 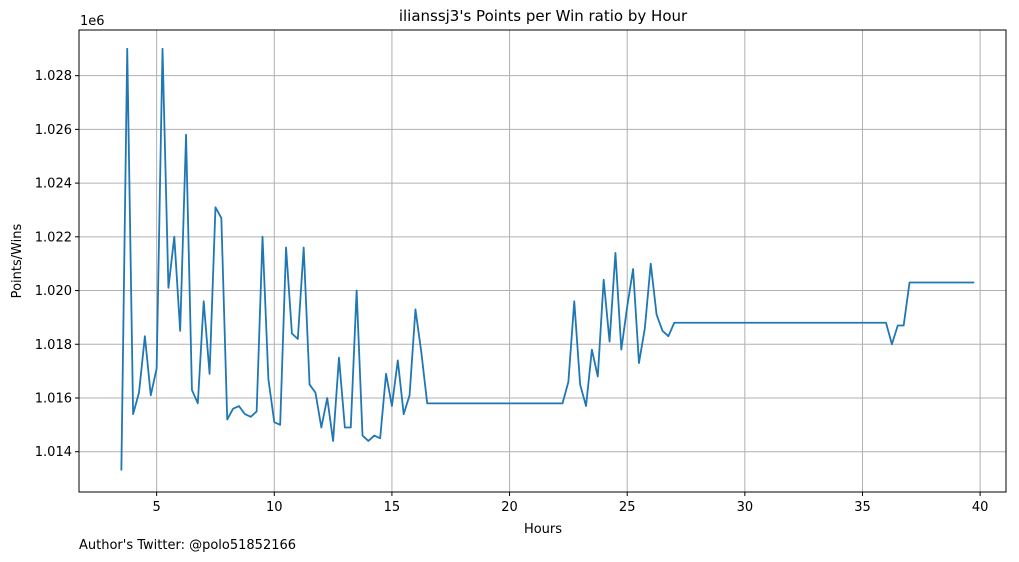 What do you see at coordinates (543, 16) in the screenshot?
I see `chart-title: ilianssj3's Points per Win ratio by Hour` at bounding box center [543, 16].